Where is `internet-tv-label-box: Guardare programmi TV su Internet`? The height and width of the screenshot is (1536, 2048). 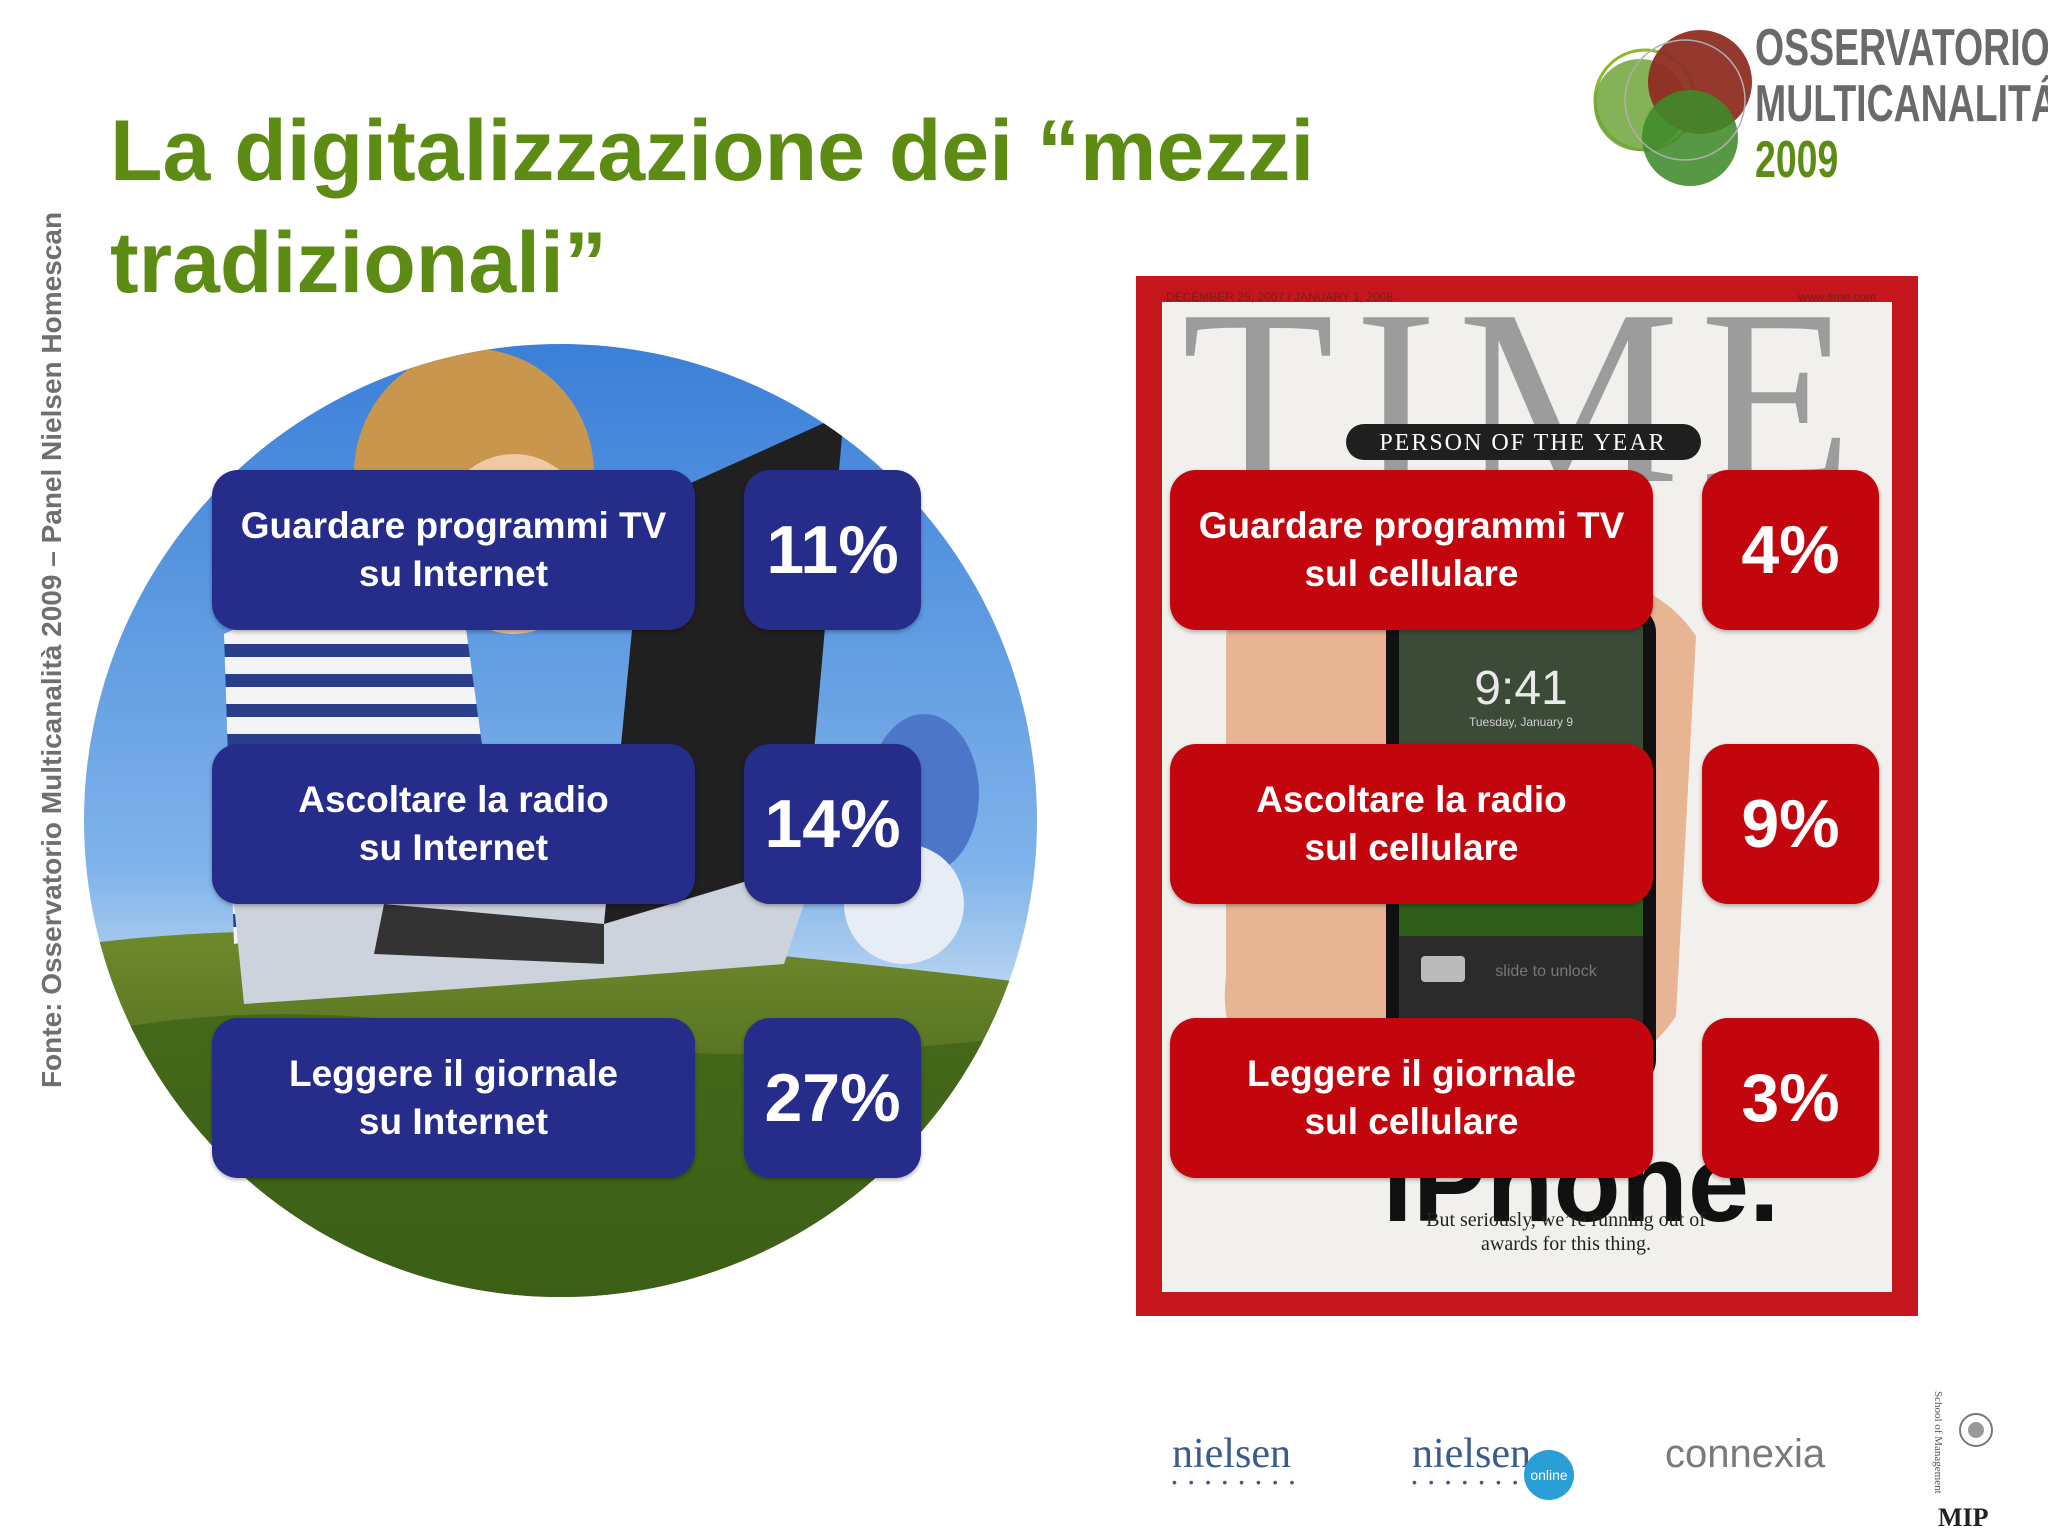 internet-tv-label-box: Guardare programmi TV su Internet is located at coordinates (453, 550).